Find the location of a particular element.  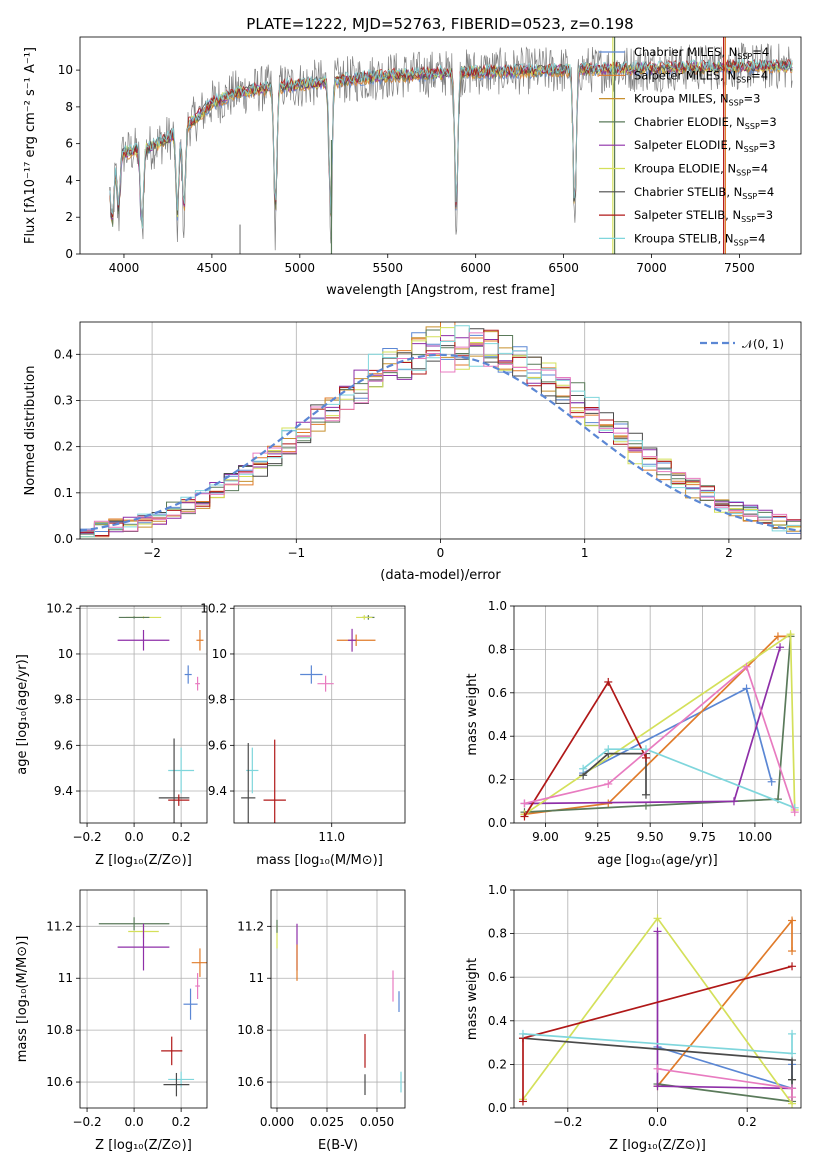

x-tick-label: 4000 is located at coordinates (124, 268).